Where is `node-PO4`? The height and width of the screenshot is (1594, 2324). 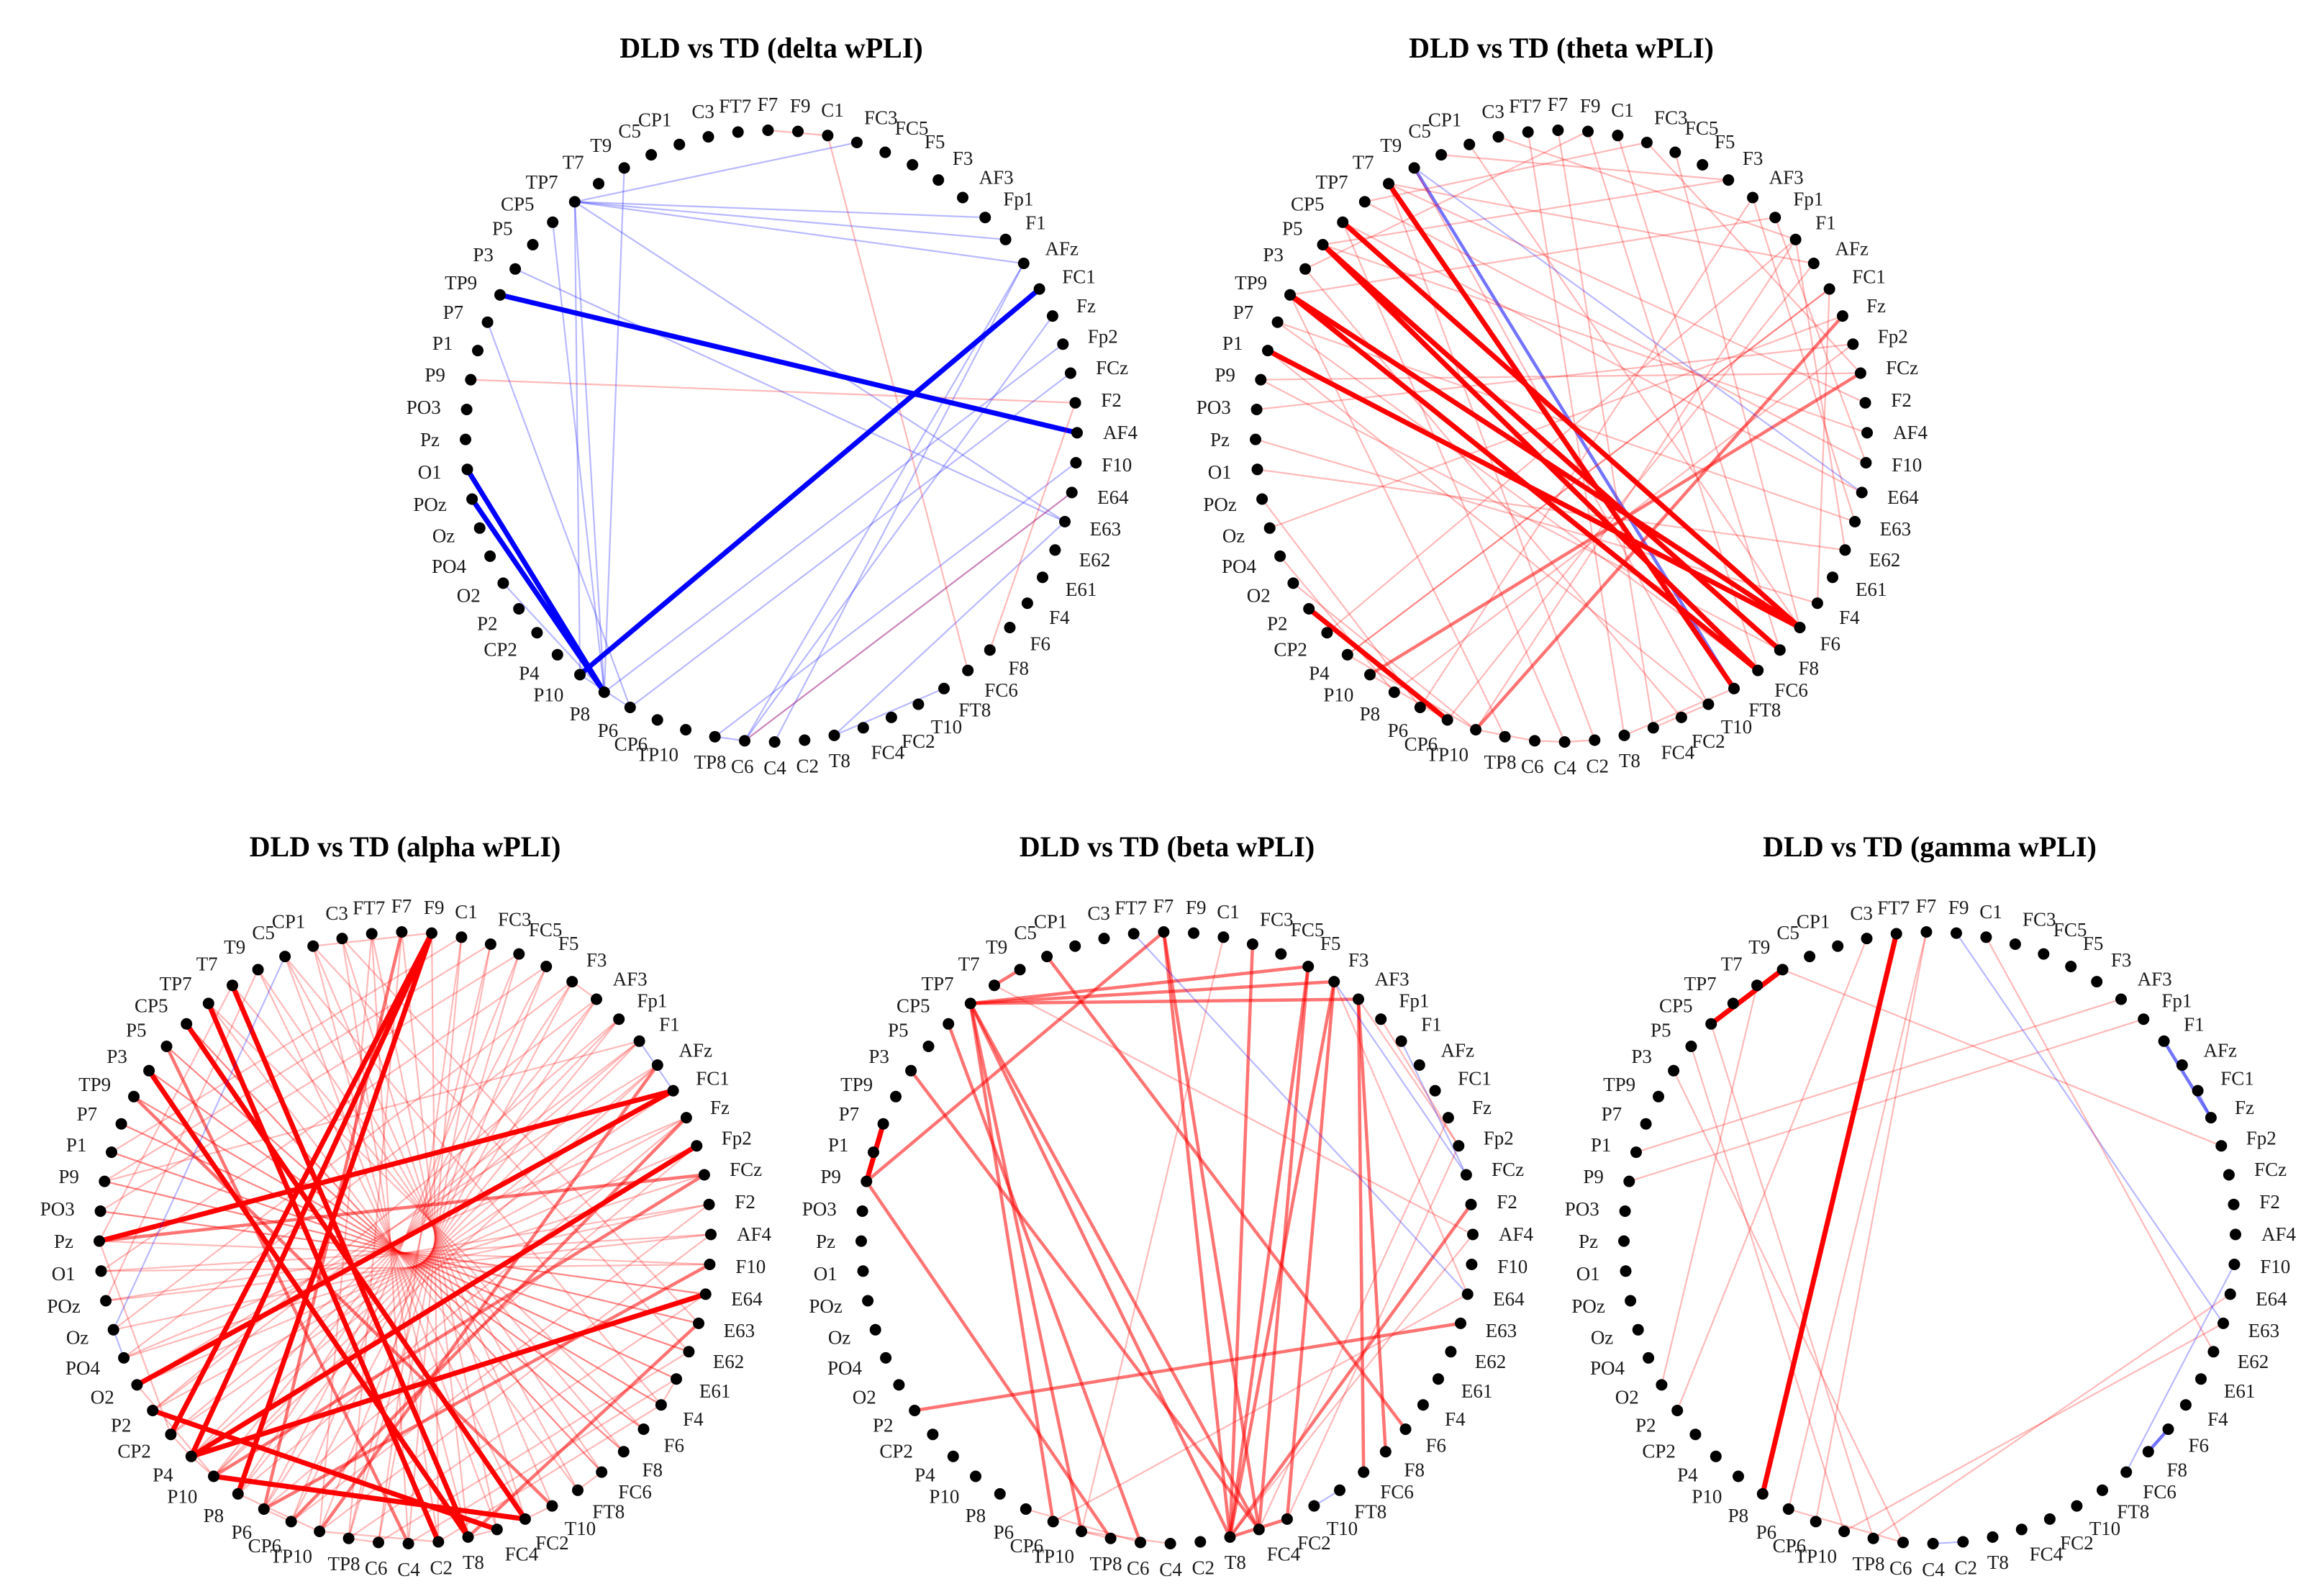 node-PO4 is located at coordinates (490, 556).